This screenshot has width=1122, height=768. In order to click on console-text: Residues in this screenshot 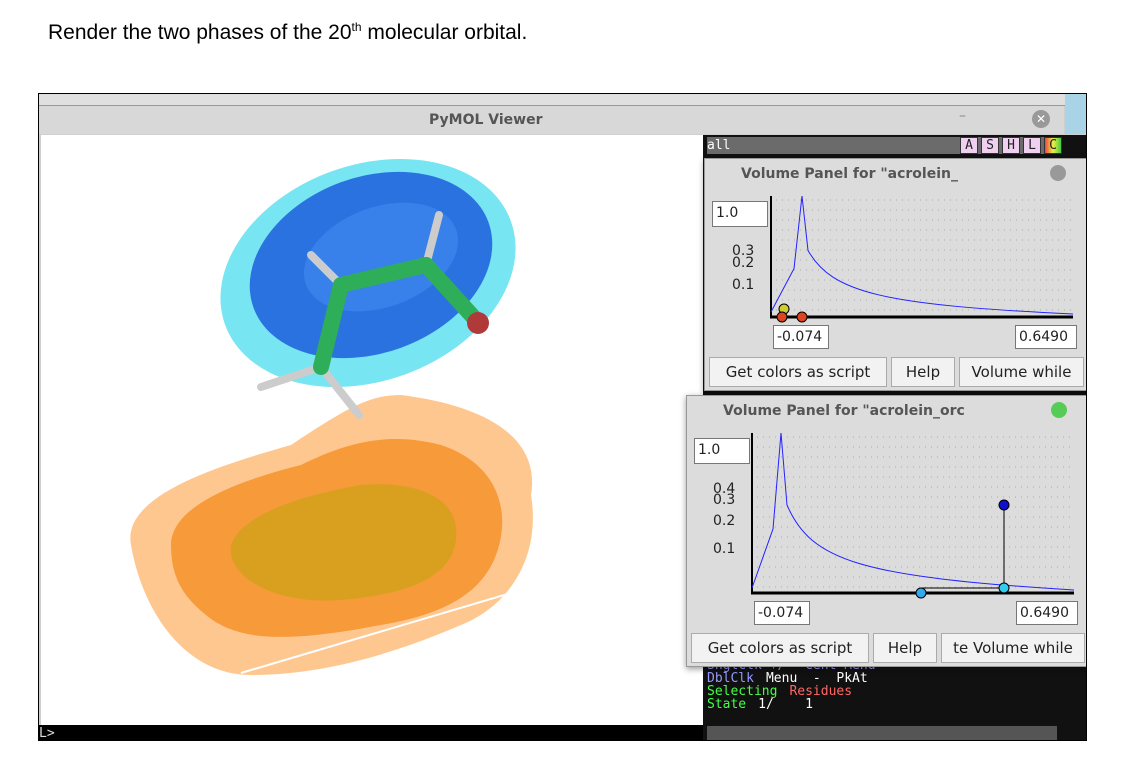, I will do `click(821, 691)`.